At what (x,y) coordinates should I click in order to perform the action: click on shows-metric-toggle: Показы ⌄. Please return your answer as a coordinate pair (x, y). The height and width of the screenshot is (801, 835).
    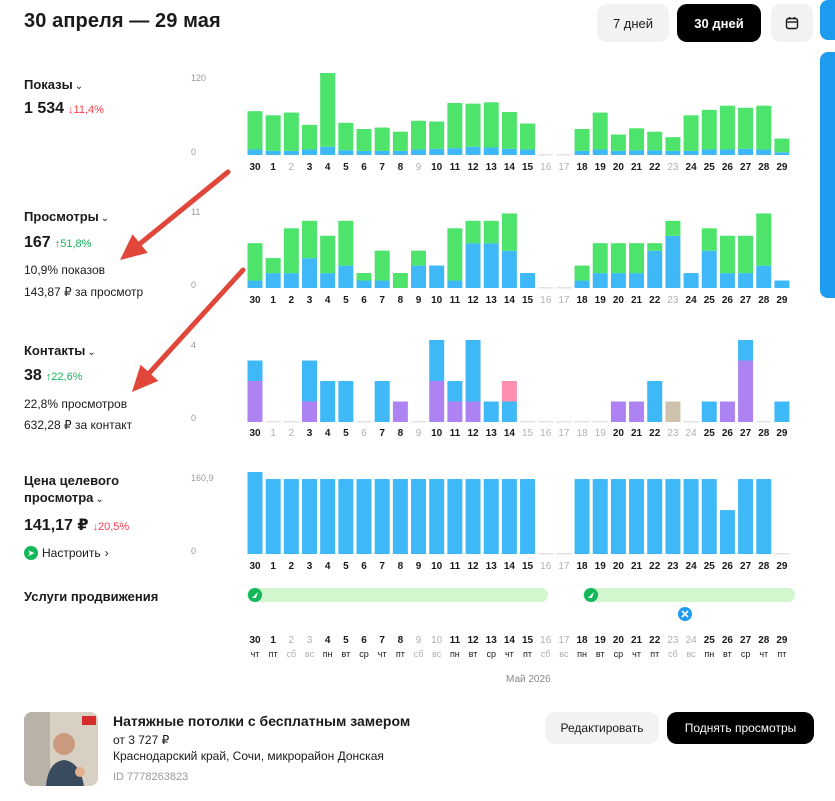
    Looking at the image, I should click on (53, 85).